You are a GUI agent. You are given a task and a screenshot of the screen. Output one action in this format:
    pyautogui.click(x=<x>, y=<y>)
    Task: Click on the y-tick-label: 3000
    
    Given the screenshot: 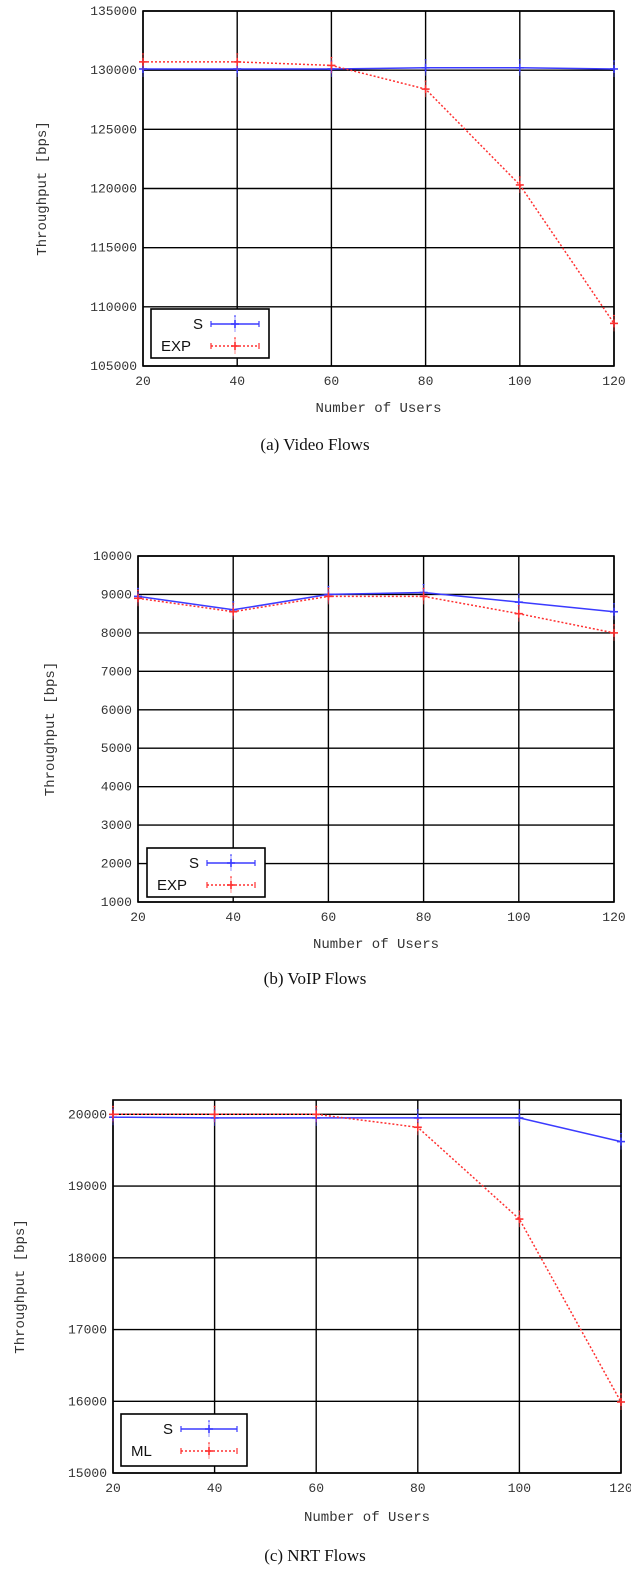 What is the action you would take?
    pyautogui.click(x=116, y=825)
    